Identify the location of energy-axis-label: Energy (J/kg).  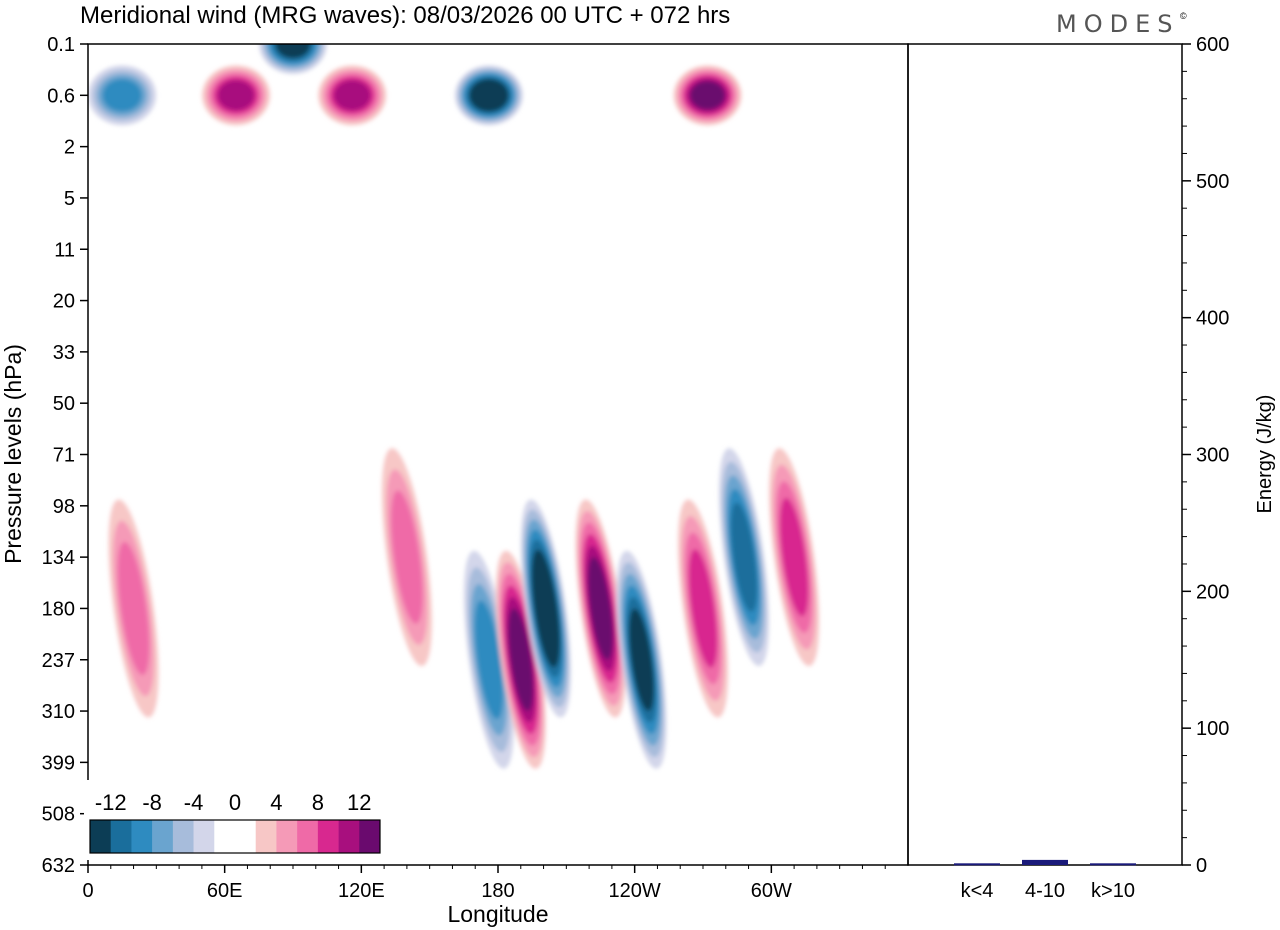
(1265, 454).